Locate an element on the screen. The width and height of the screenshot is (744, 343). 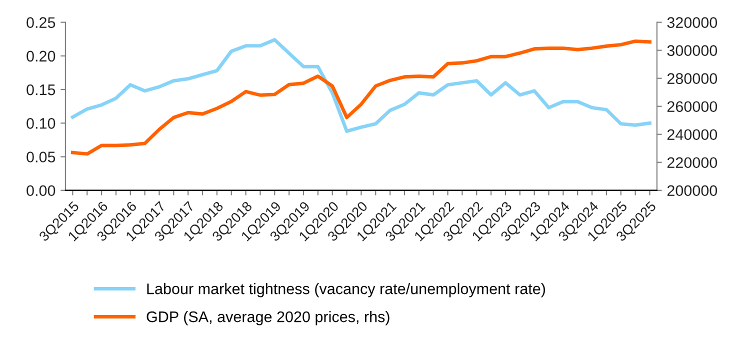
y-tick-label: 0.20 is located at coordinates (41, 56).